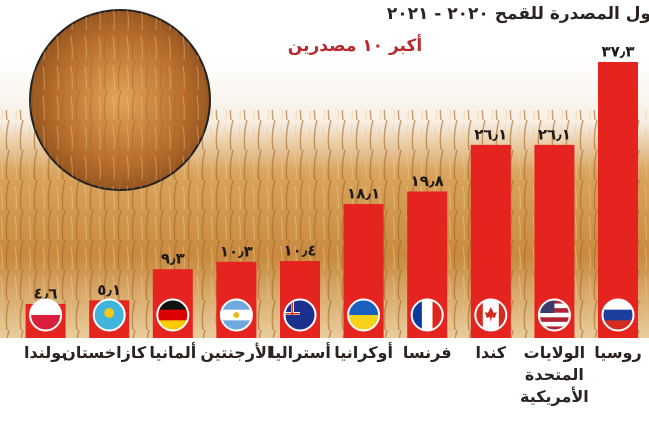 The width and height of the screenshot is (649, 436). What do you see at coordinates (618, 352) in the screenshot?
I see `category-label: روسيا` at bounding box center [618, 352].